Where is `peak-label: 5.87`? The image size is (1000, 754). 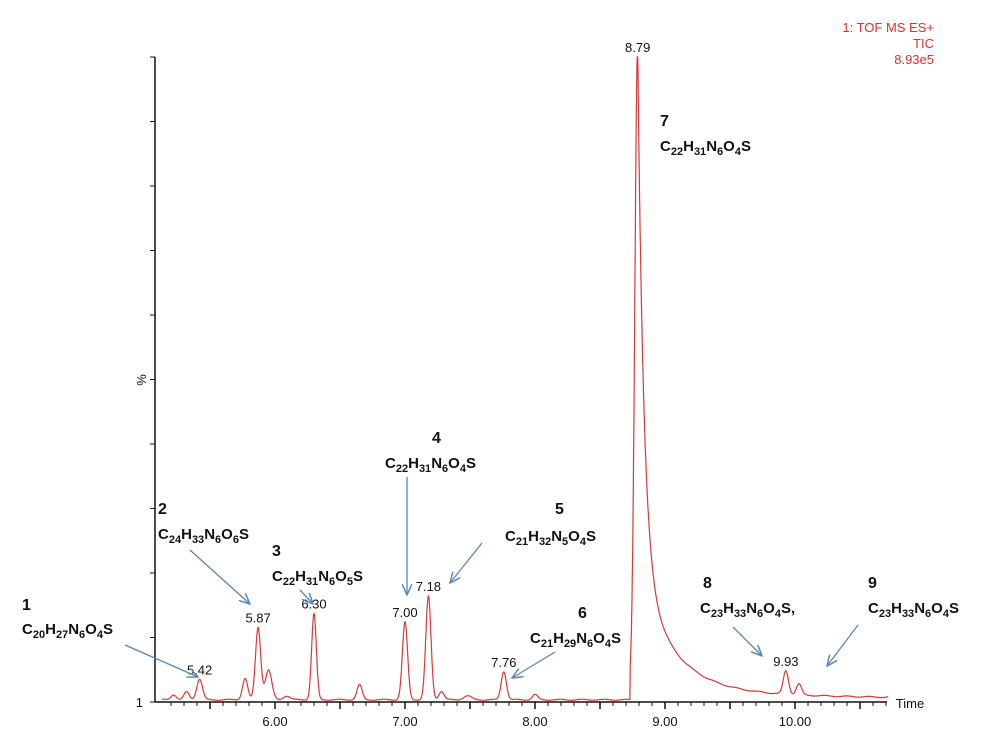
peak-label: 5.87 is located at coordinates (257, 618).